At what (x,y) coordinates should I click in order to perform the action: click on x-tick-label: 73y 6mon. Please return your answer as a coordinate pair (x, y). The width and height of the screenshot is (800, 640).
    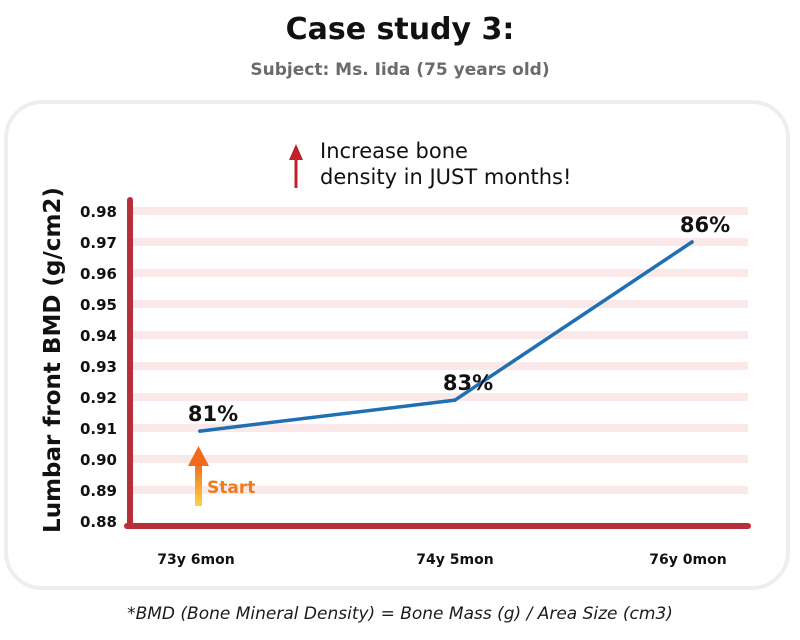
    Looking at the image, I should click on (195, 560).